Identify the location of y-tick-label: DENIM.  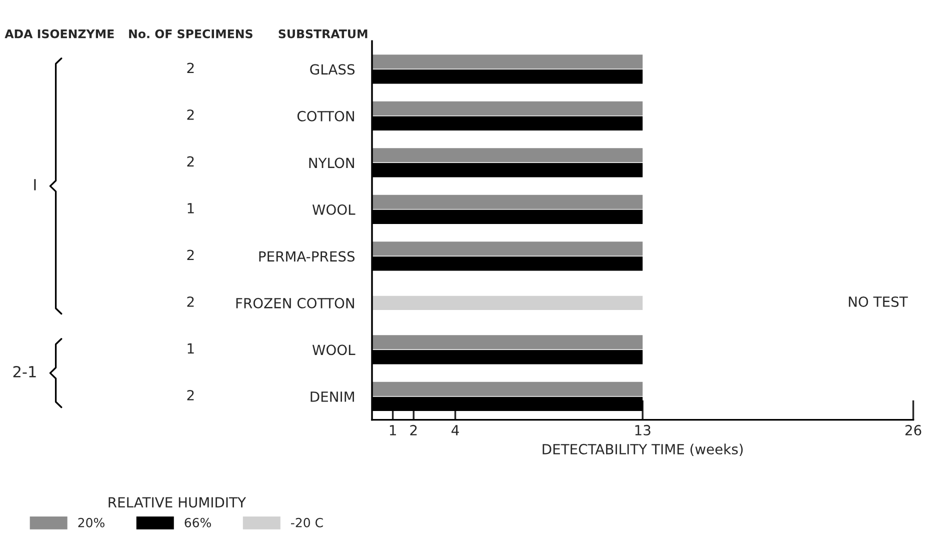
(332, 397).